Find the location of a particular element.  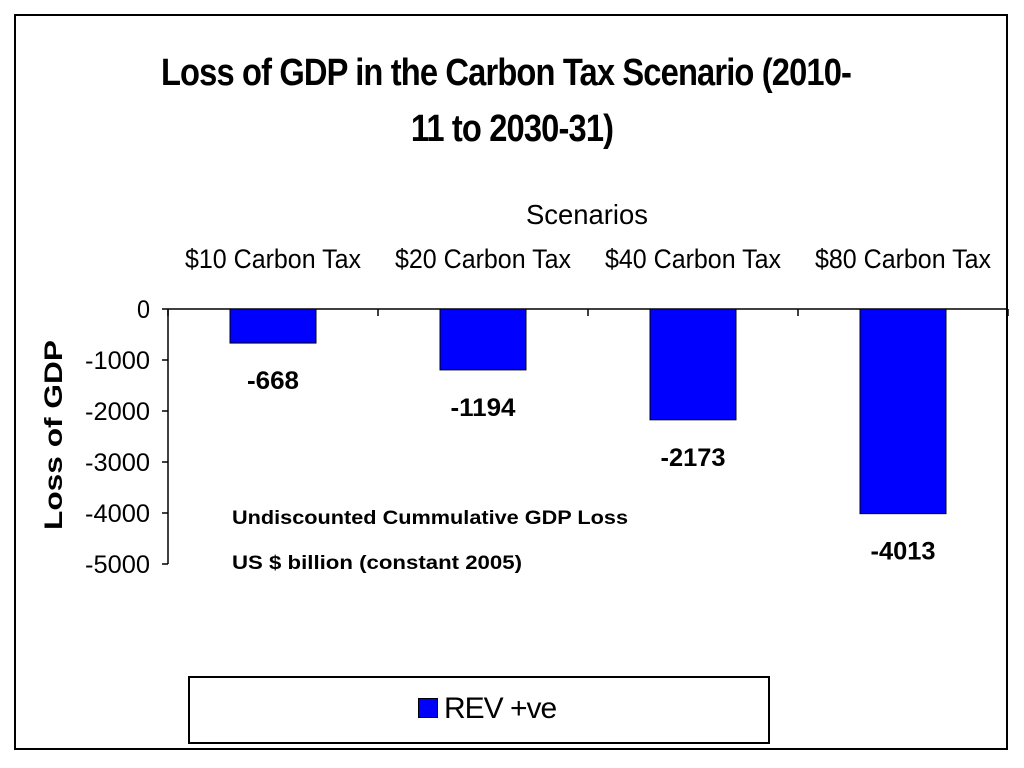

chart-title-line-2: 11 to 2030-31) is located at coordinates (512, 129).